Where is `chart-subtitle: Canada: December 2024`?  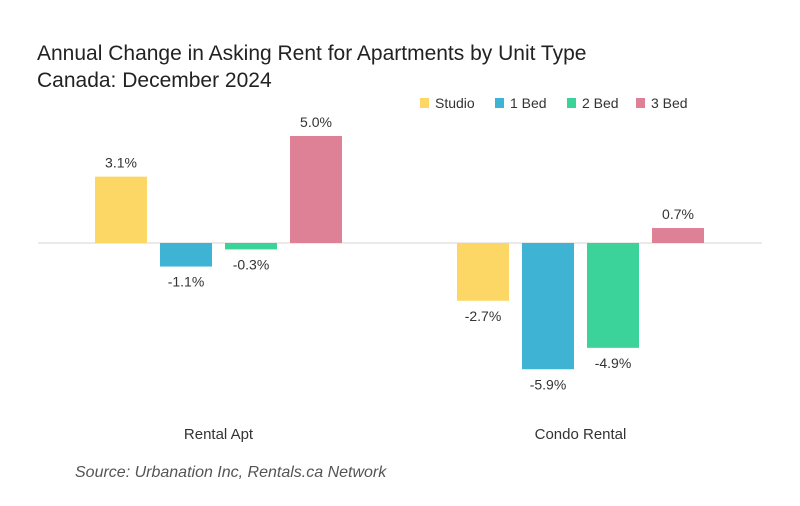 chart-subtitle: Canada: December 2024 is located at coordinates (154, 80).